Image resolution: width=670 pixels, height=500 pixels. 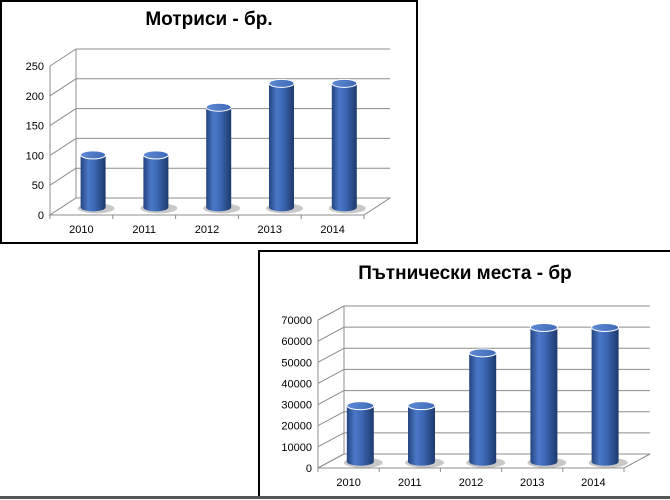 What do you see at coordinates (35, 97) in the screenshot?
I see `y-tick-label: 200` at bounding box center [35, 97].